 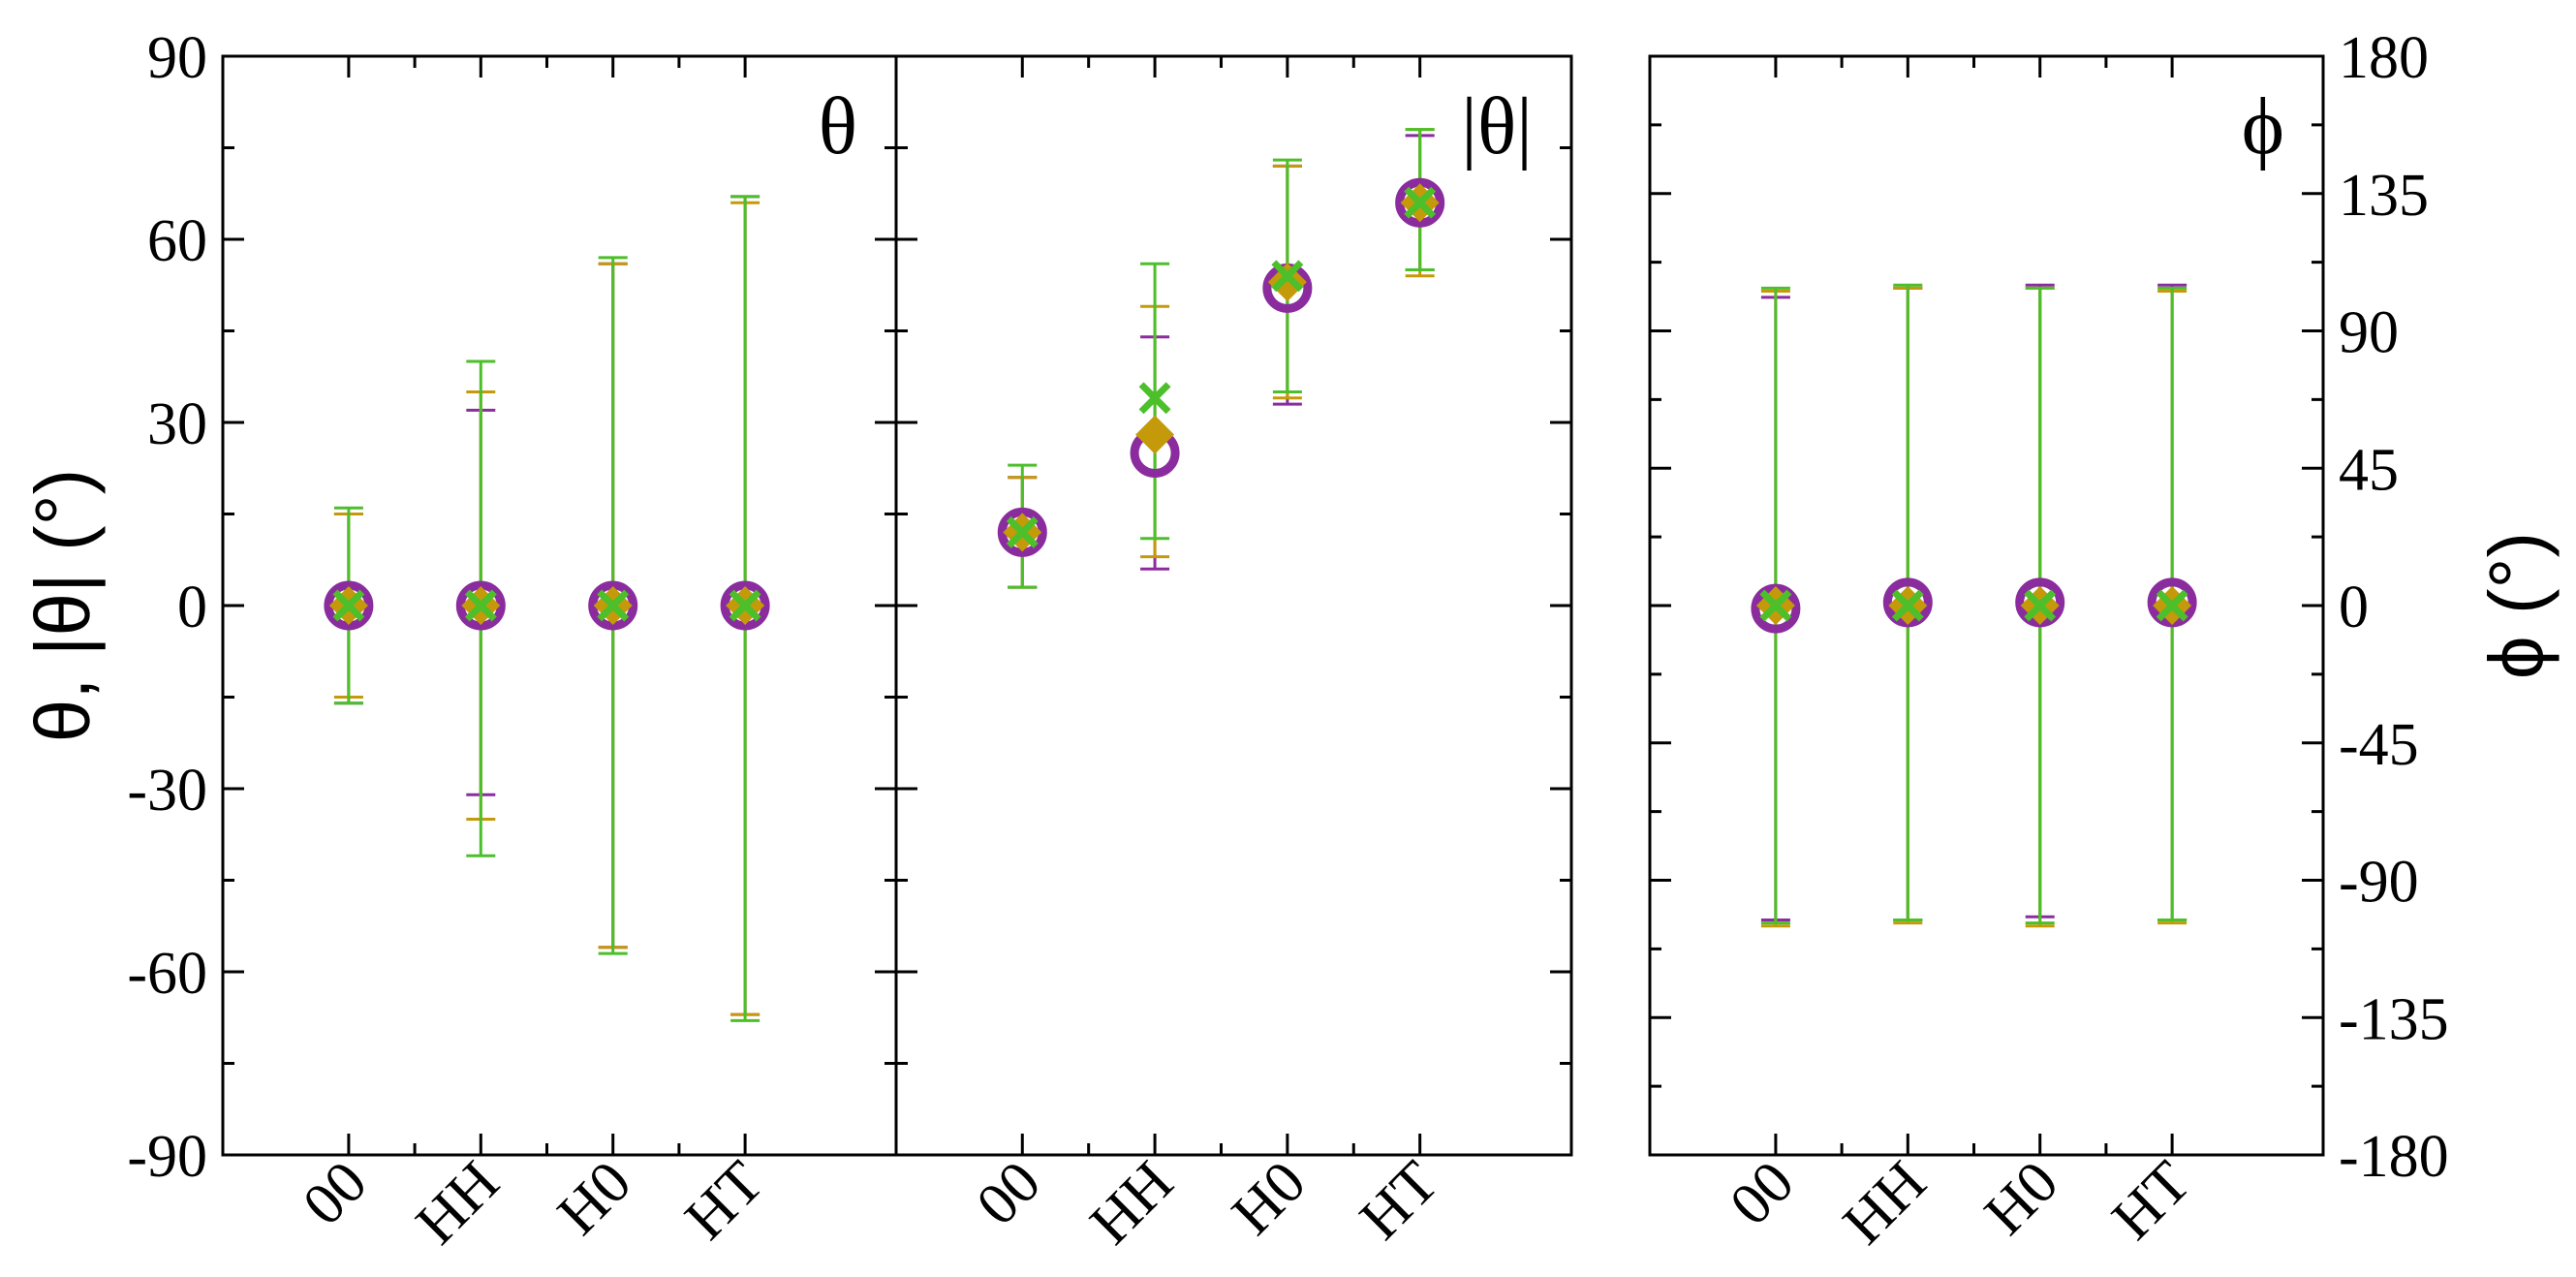 I want to click on y-axis-label-left: θ, |θ| (°), so click(x=62, y=606).